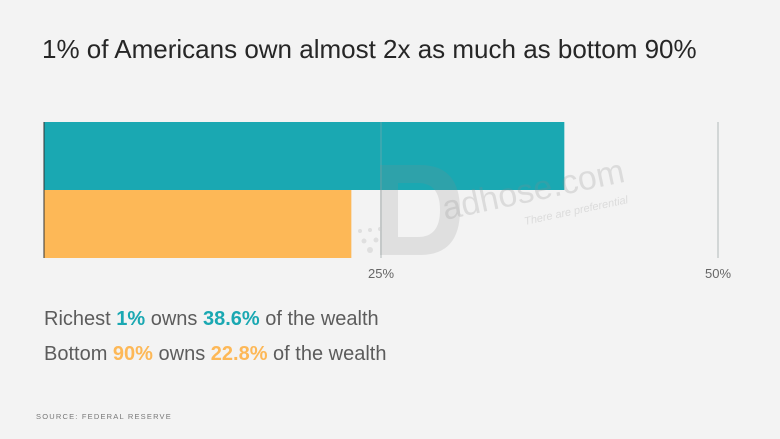  I want to click on summary-richest-value: 38.6%, so click(231, 319).